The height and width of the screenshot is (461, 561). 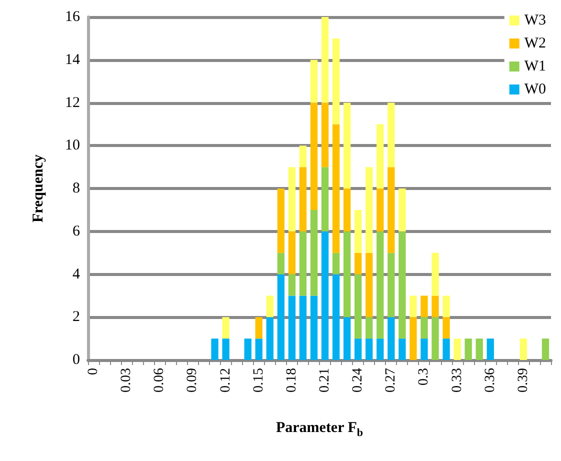 I want to click on x-tick-label: 0.33, so click(x=457, y=380).